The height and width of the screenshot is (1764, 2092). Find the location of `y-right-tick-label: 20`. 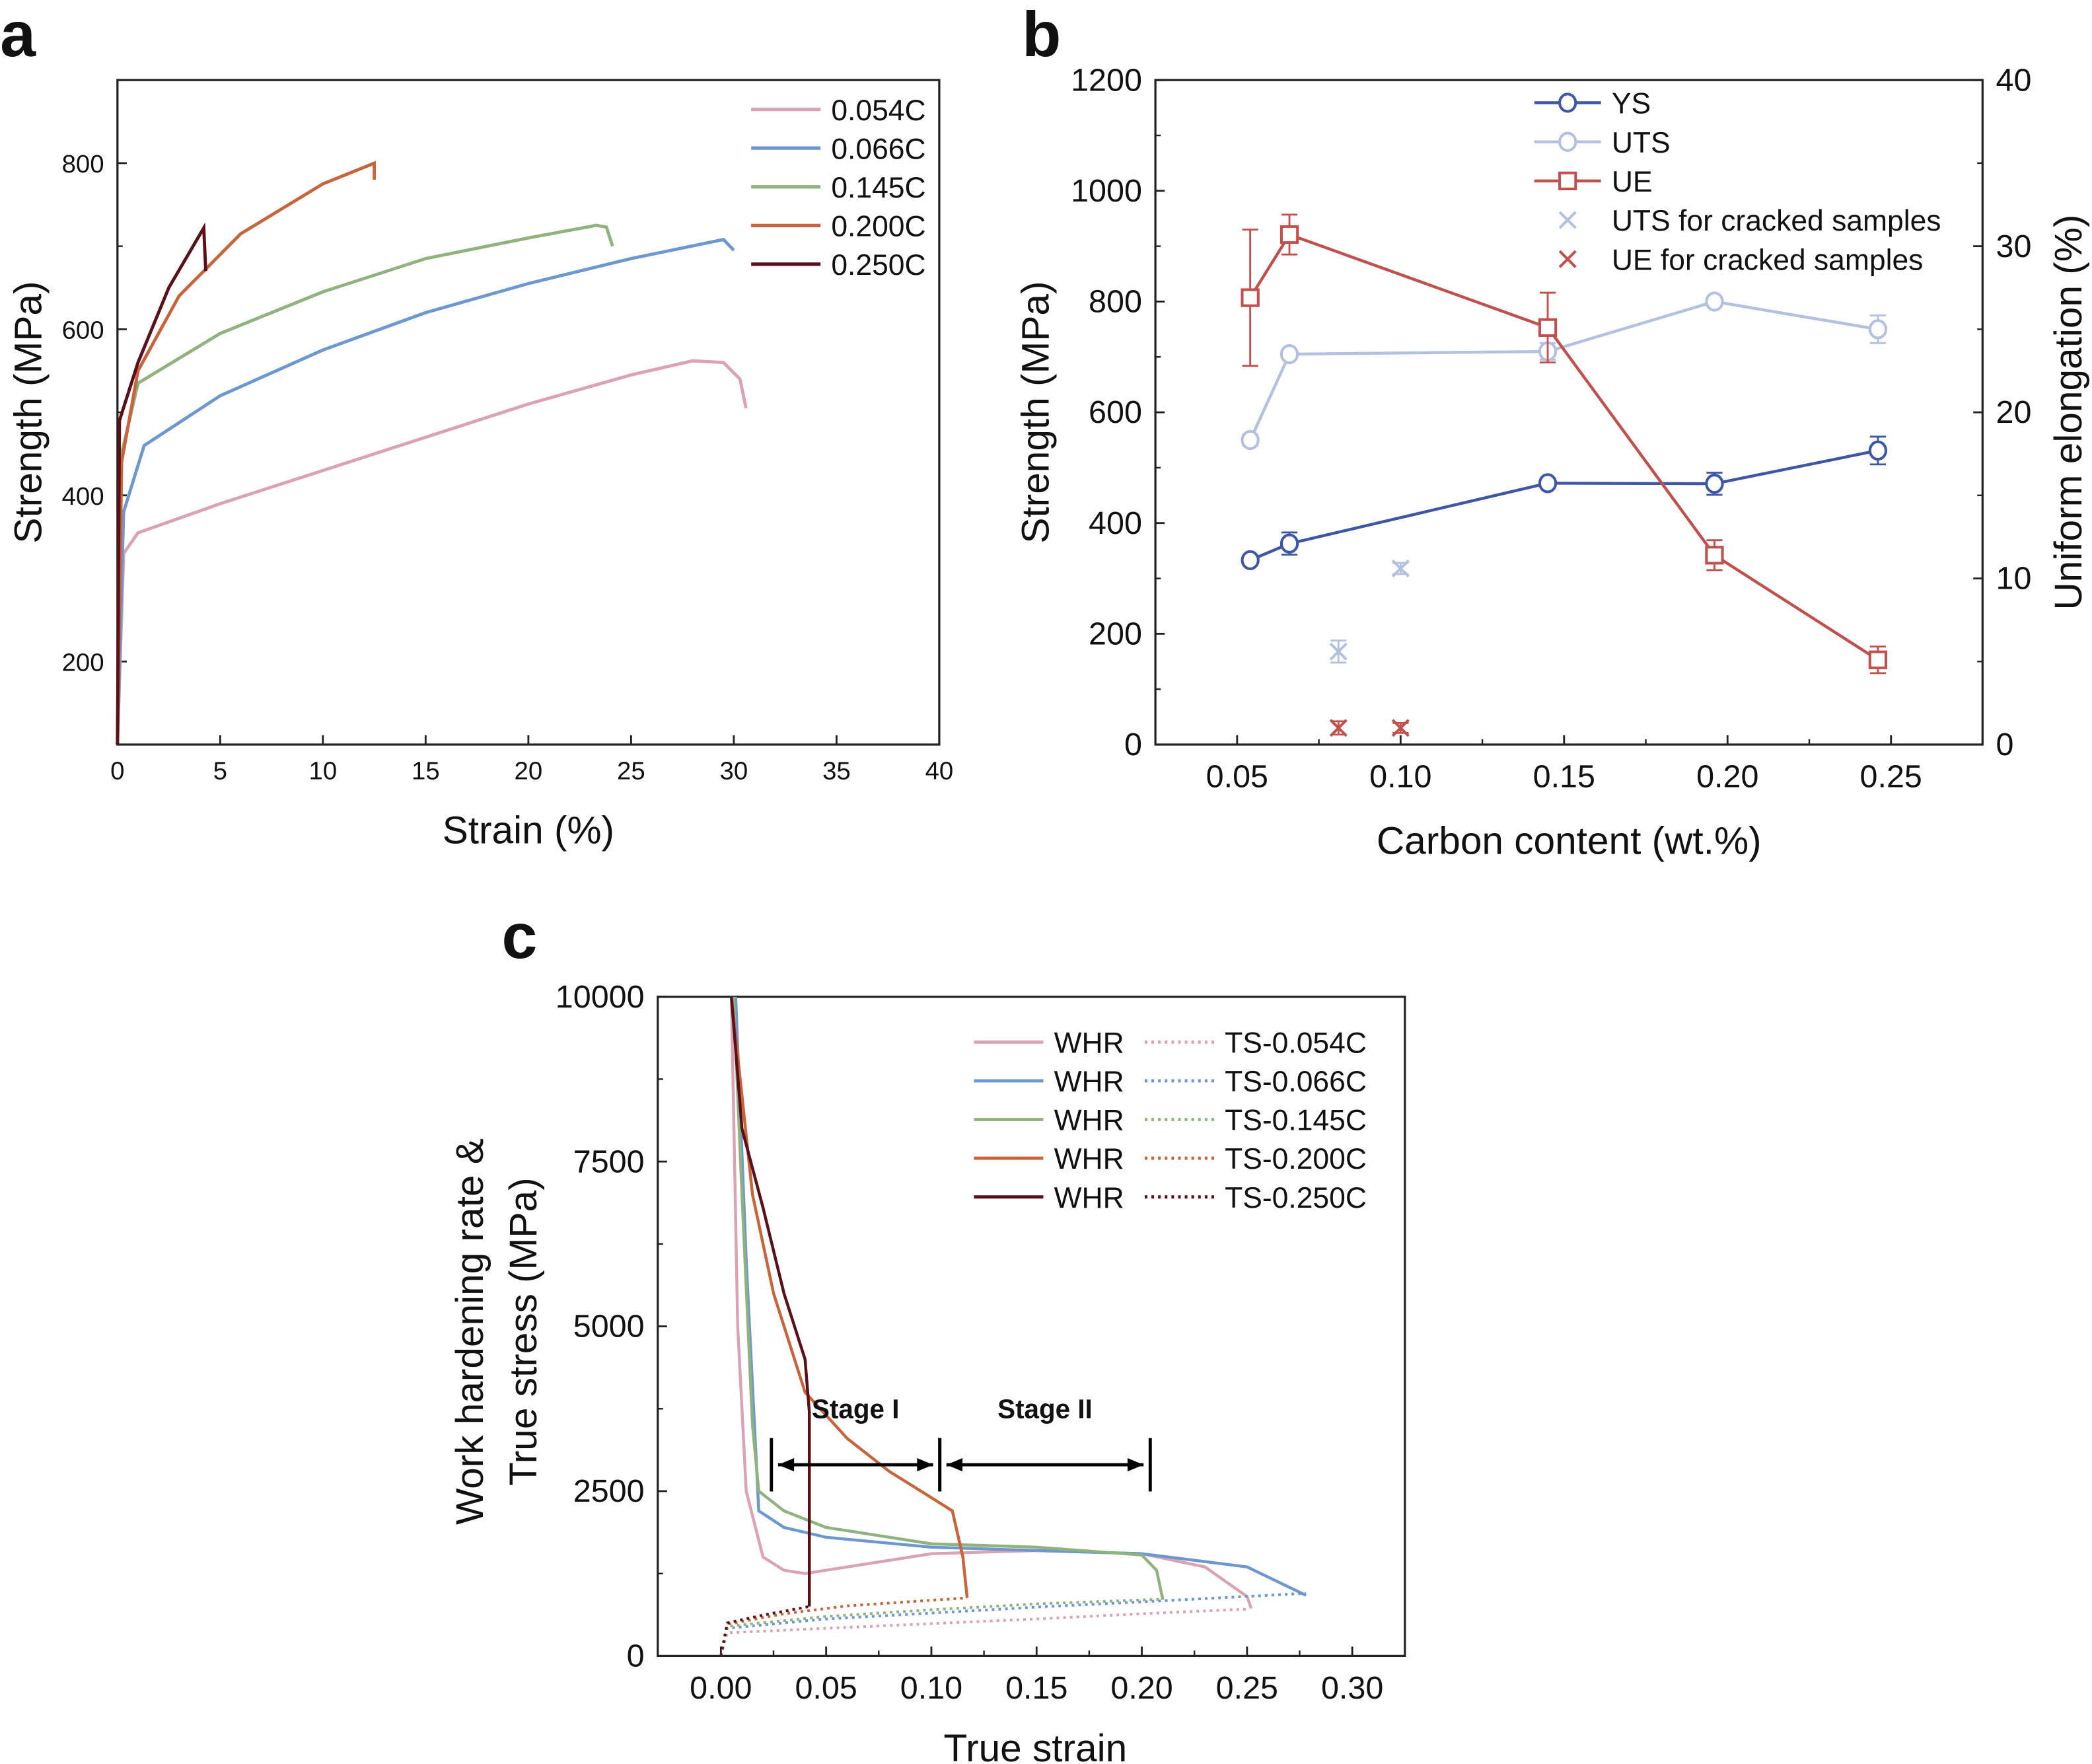

y-right-tick-label: 20 is located at coordinates (2014, 412).